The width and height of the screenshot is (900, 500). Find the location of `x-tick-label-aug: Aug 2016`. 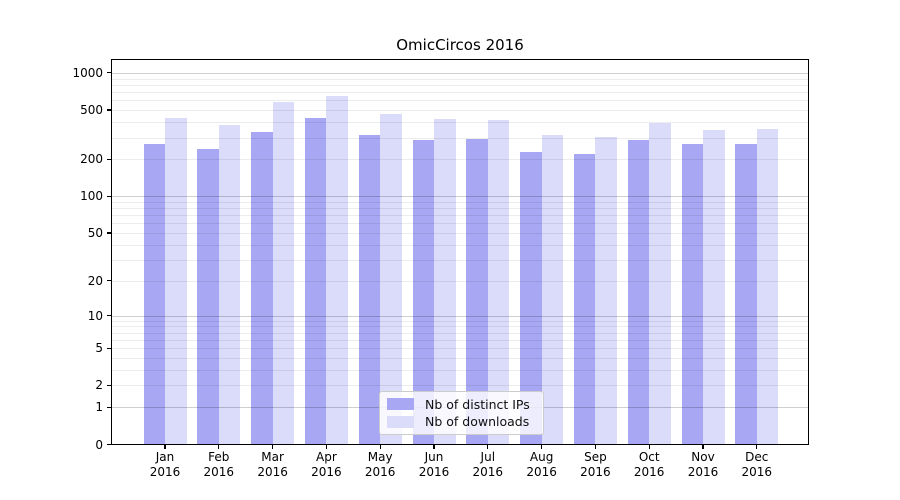

x-tick-label-aug: Aug 2016 is located at coordinates (541, 464).